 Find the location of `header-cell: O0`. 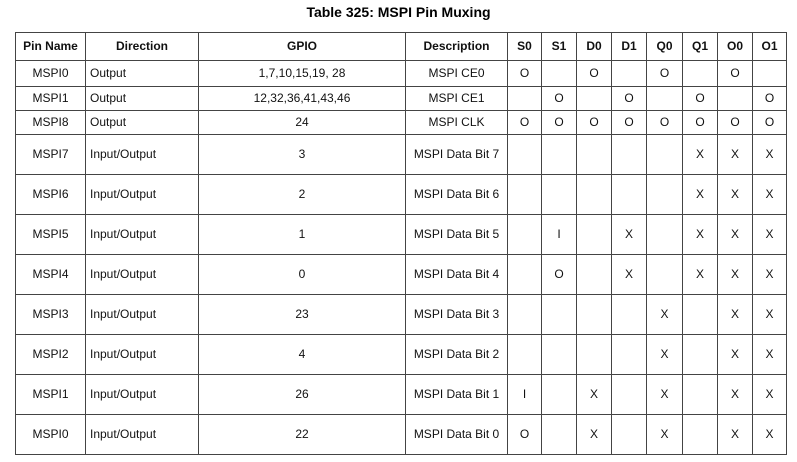

header-cell: O0 is located at coordinates (735, 46).